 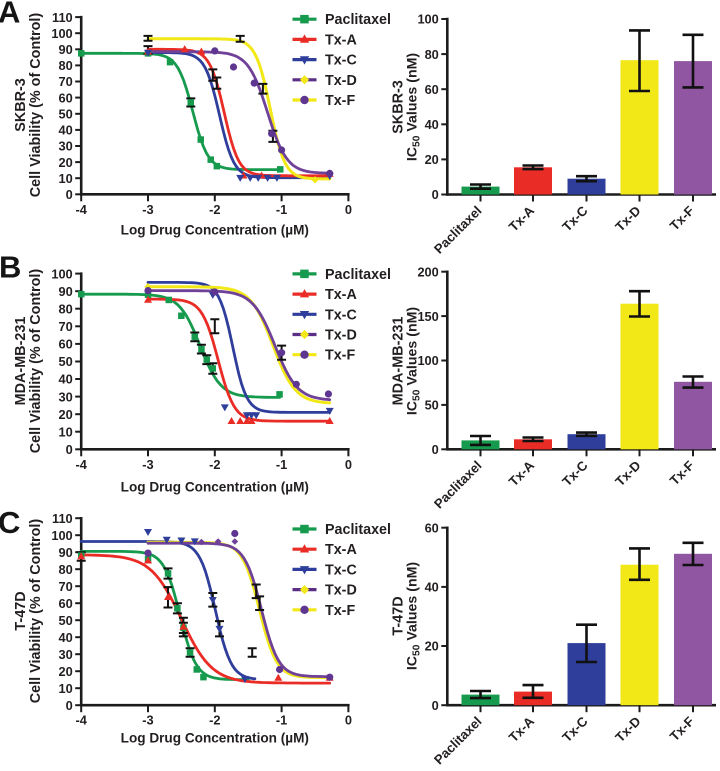 I want to click on svg-text: 200, so click(x=427, y=271).